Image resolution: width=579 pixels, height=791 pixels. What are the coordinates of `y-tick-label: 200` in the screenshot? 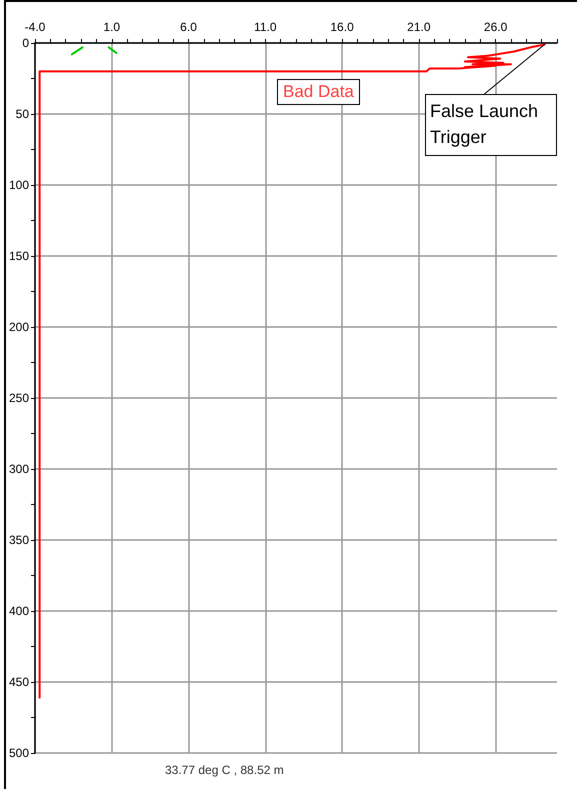 It's located at (19, 327).